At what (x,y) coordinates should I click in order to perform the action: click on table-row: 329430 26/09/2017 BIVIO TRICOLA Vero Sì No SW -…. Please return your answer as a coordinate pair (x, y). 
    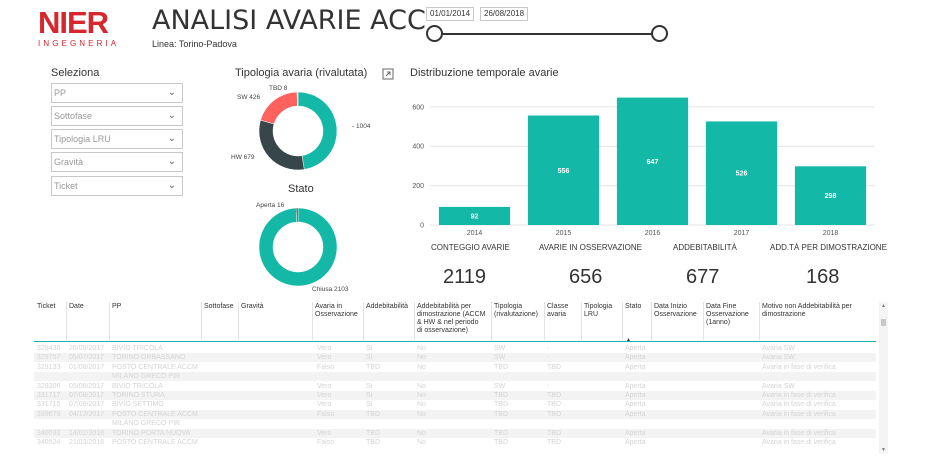
    Looking at the image, I should click on (455, 348).